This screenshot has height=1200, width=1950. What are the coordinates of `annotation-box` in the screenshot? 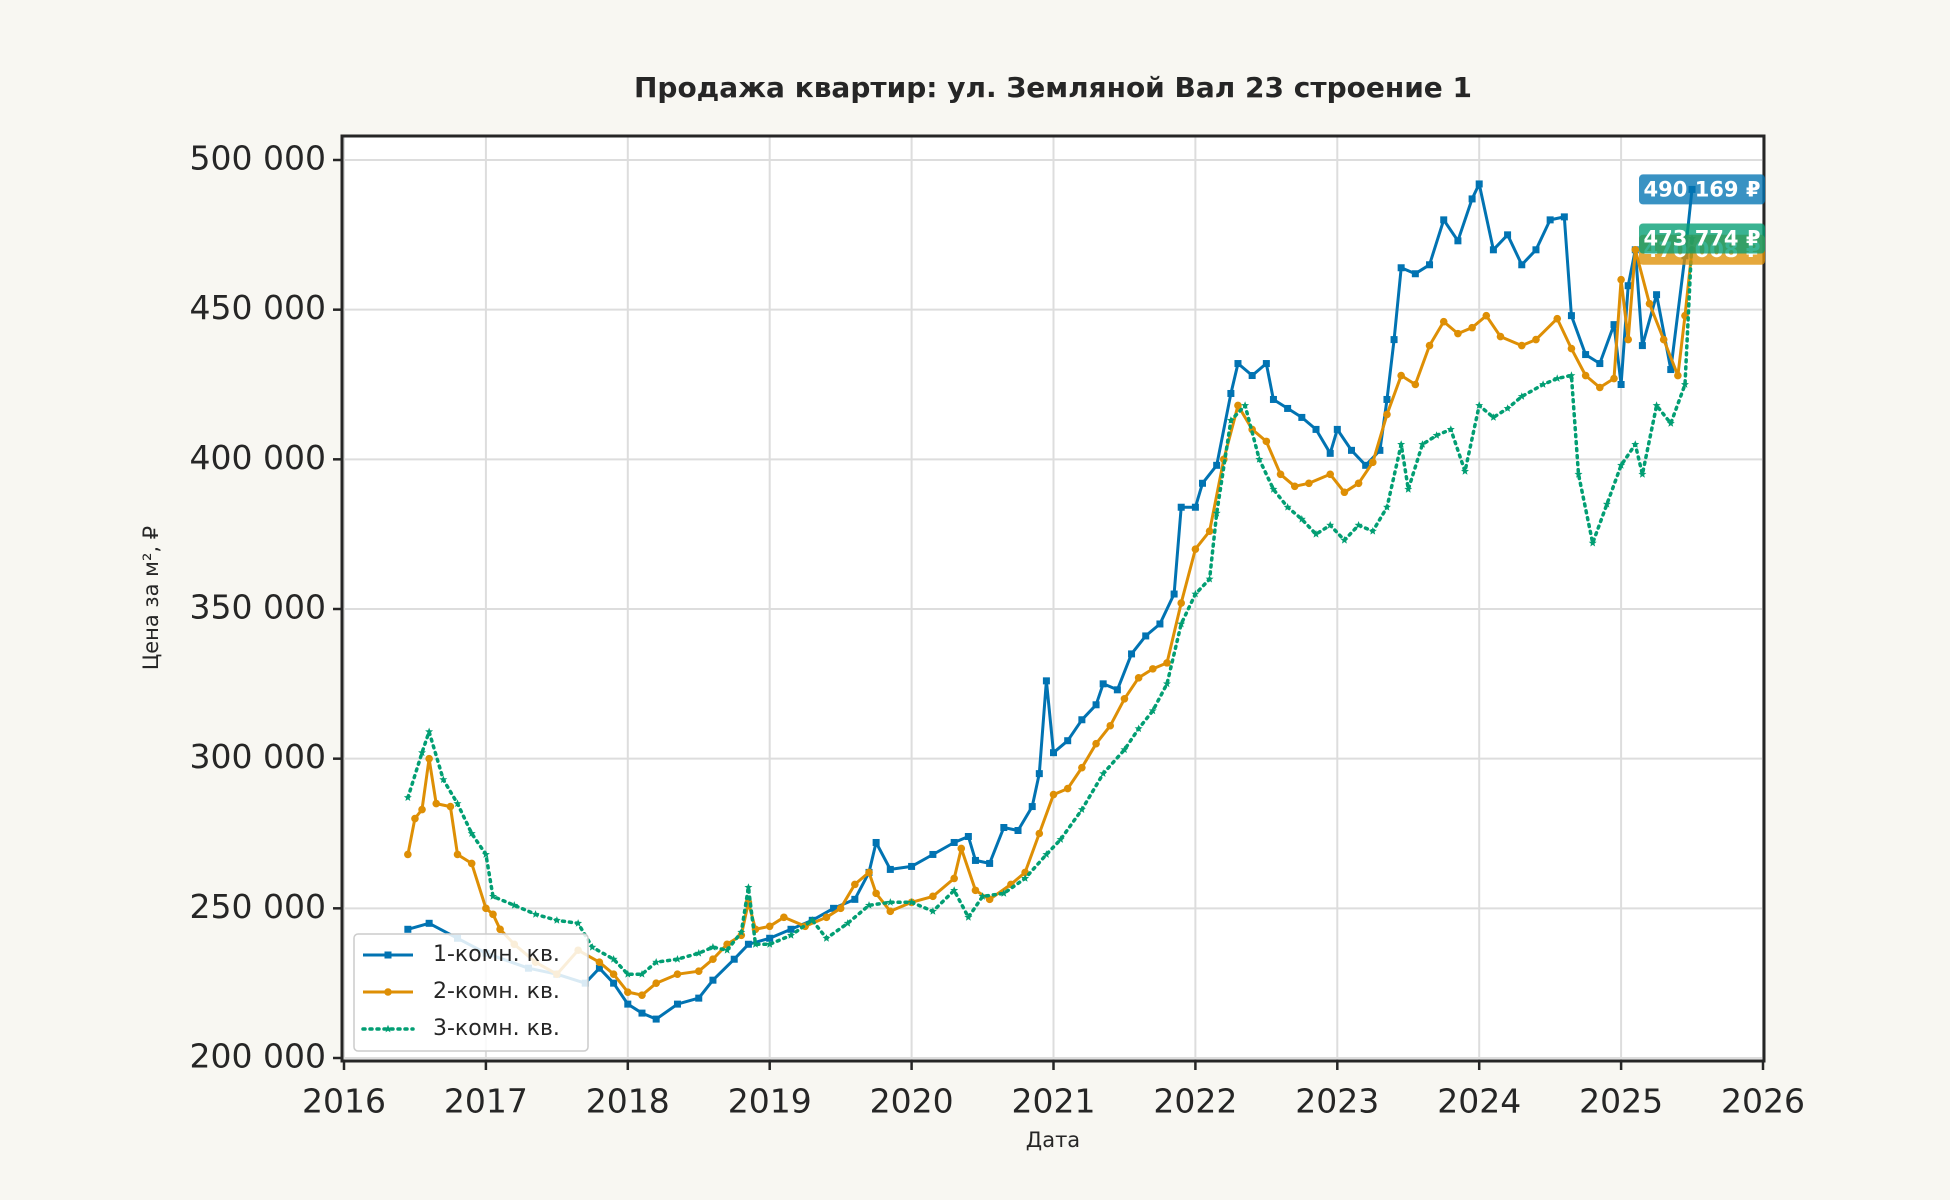 It's located at (1702, 189).